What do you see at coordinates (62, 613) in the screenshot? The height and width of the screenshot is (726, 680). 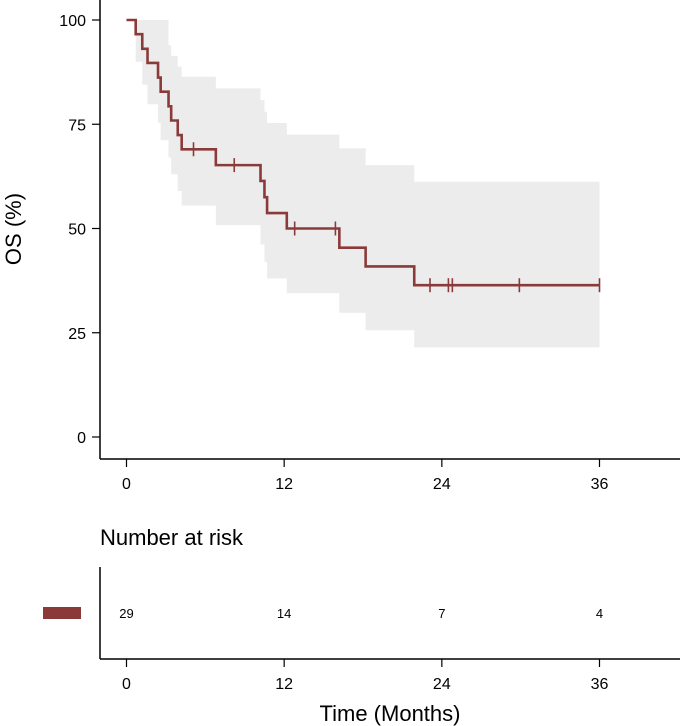 I see `risk-legend-swatch` at bounding box center [62, 613].